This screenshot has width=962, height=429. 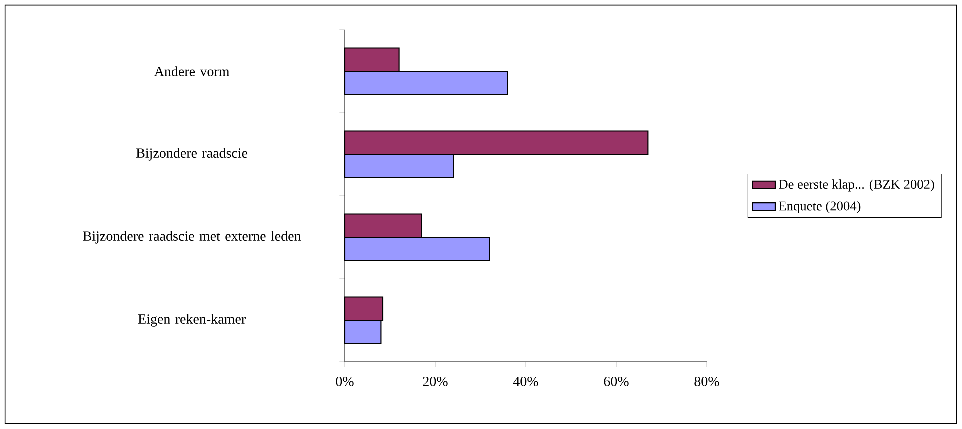 What do you see at coordinates (192, 71) in the screenshot?
I see `y-tick-label: Andere vorm` at bounding box center [192, 71].